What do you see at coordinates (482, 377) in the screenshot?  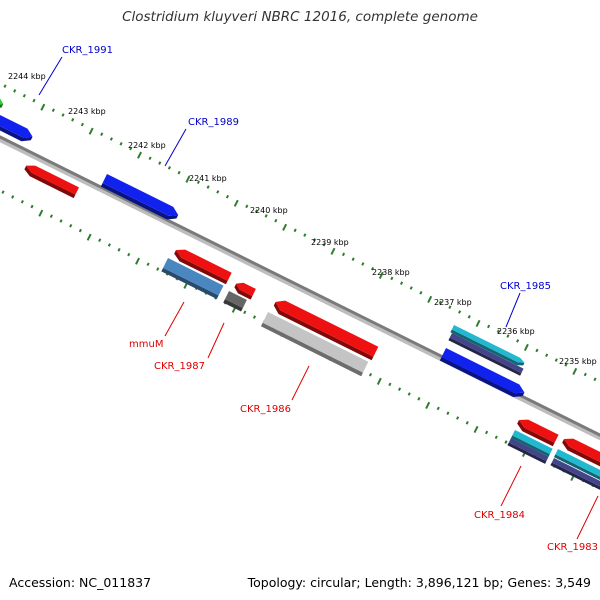 I see `gene-ckr1985-side` at bounding box center [482, 377].